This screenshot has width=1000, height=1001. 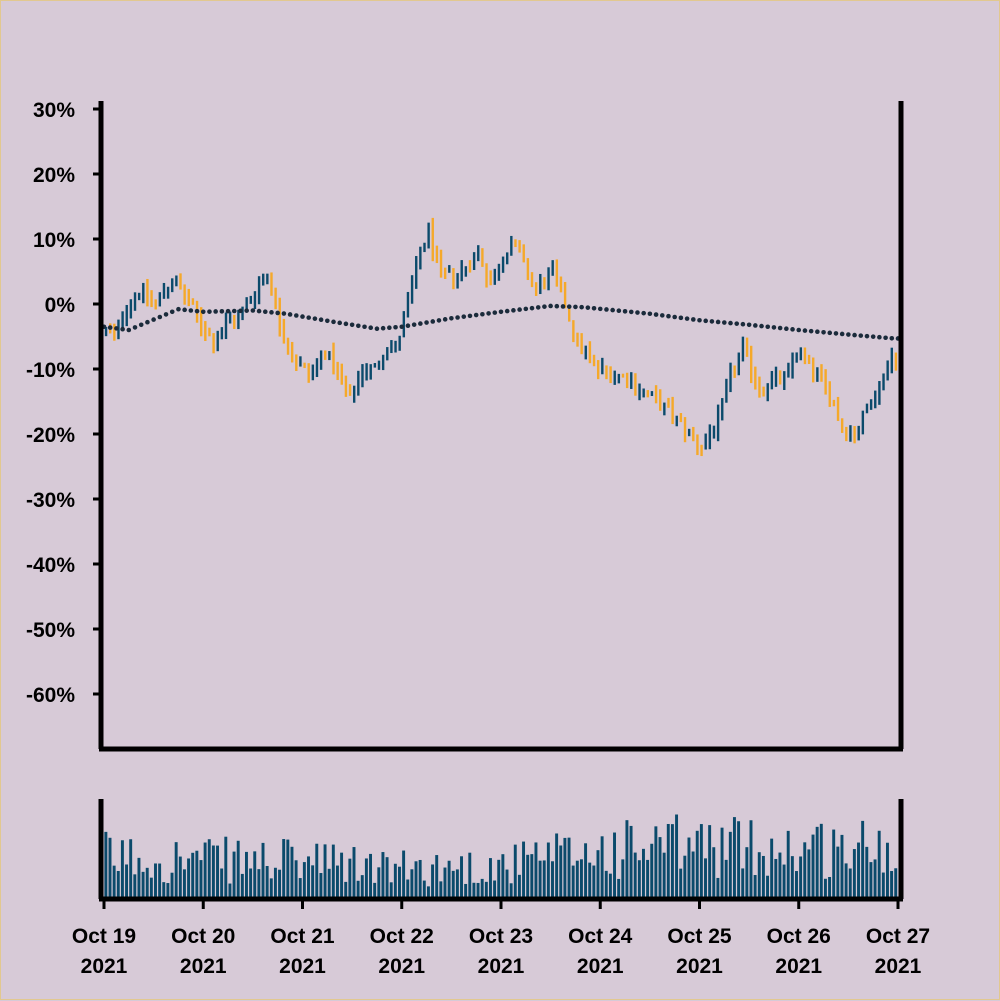 What do you see at coordinates (54, 240) in the screenshot?
I see `y-tick-label: 10%` at bounding box center [54, 240].